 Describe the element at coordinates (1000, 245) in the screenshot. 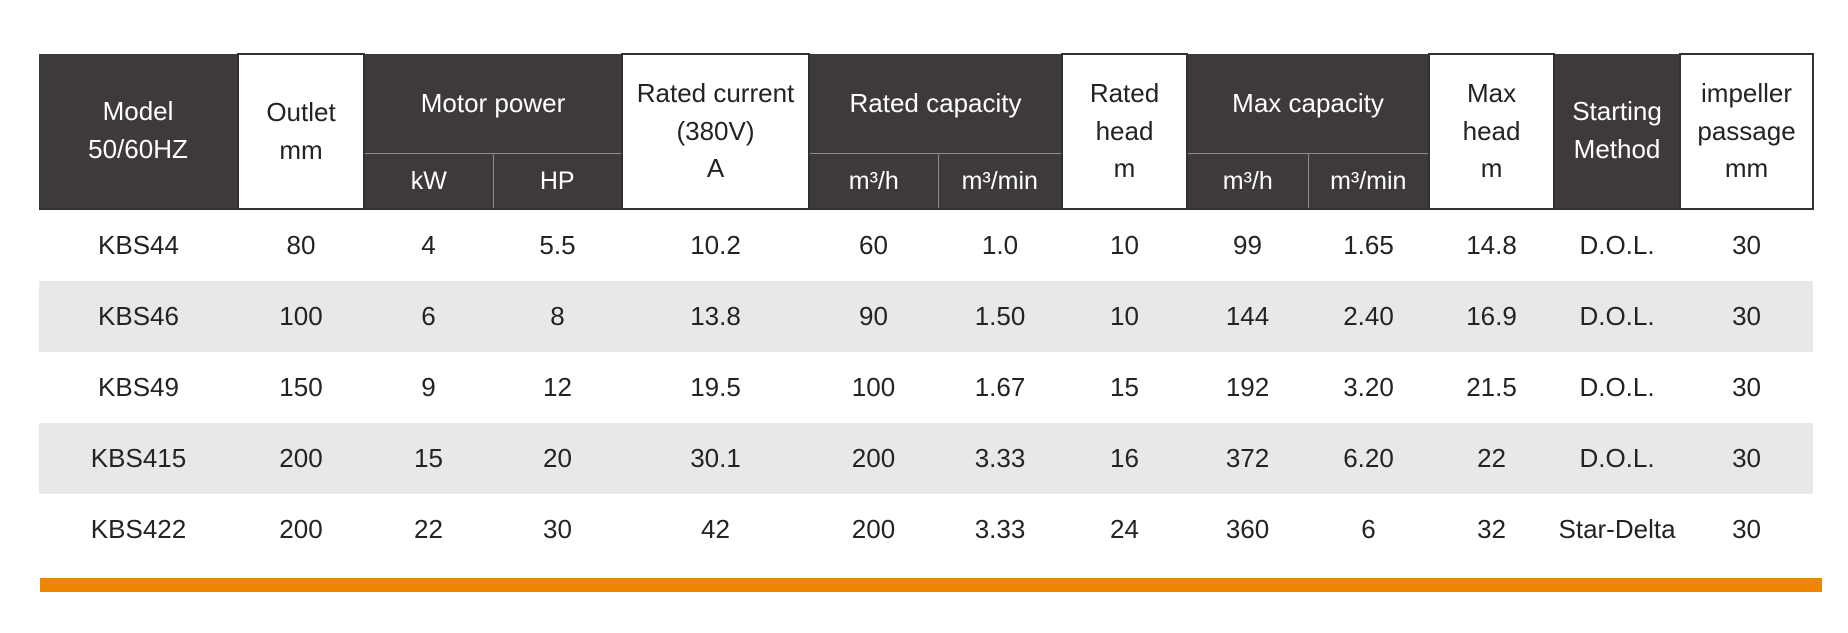

I see `table-cell: 1.0` at that location.